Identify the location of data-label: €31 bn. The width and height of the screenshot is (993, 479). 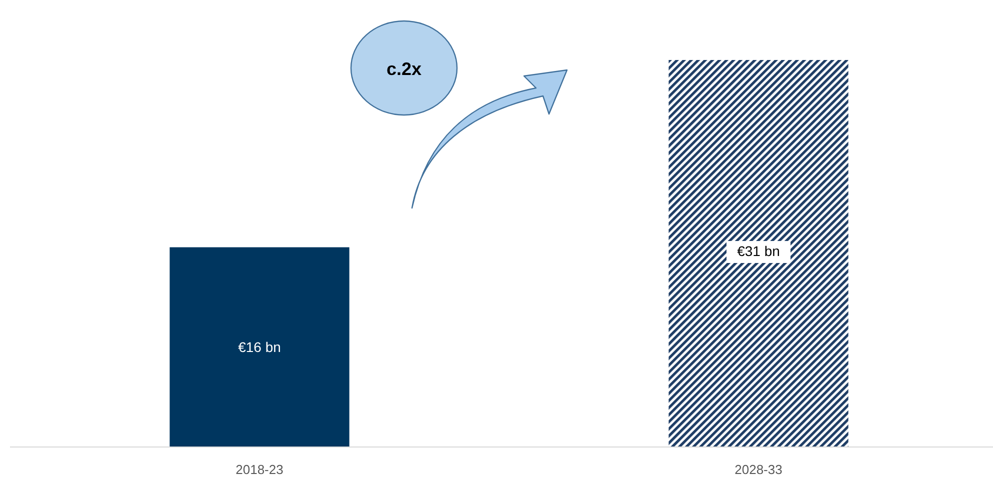
(758, 251).